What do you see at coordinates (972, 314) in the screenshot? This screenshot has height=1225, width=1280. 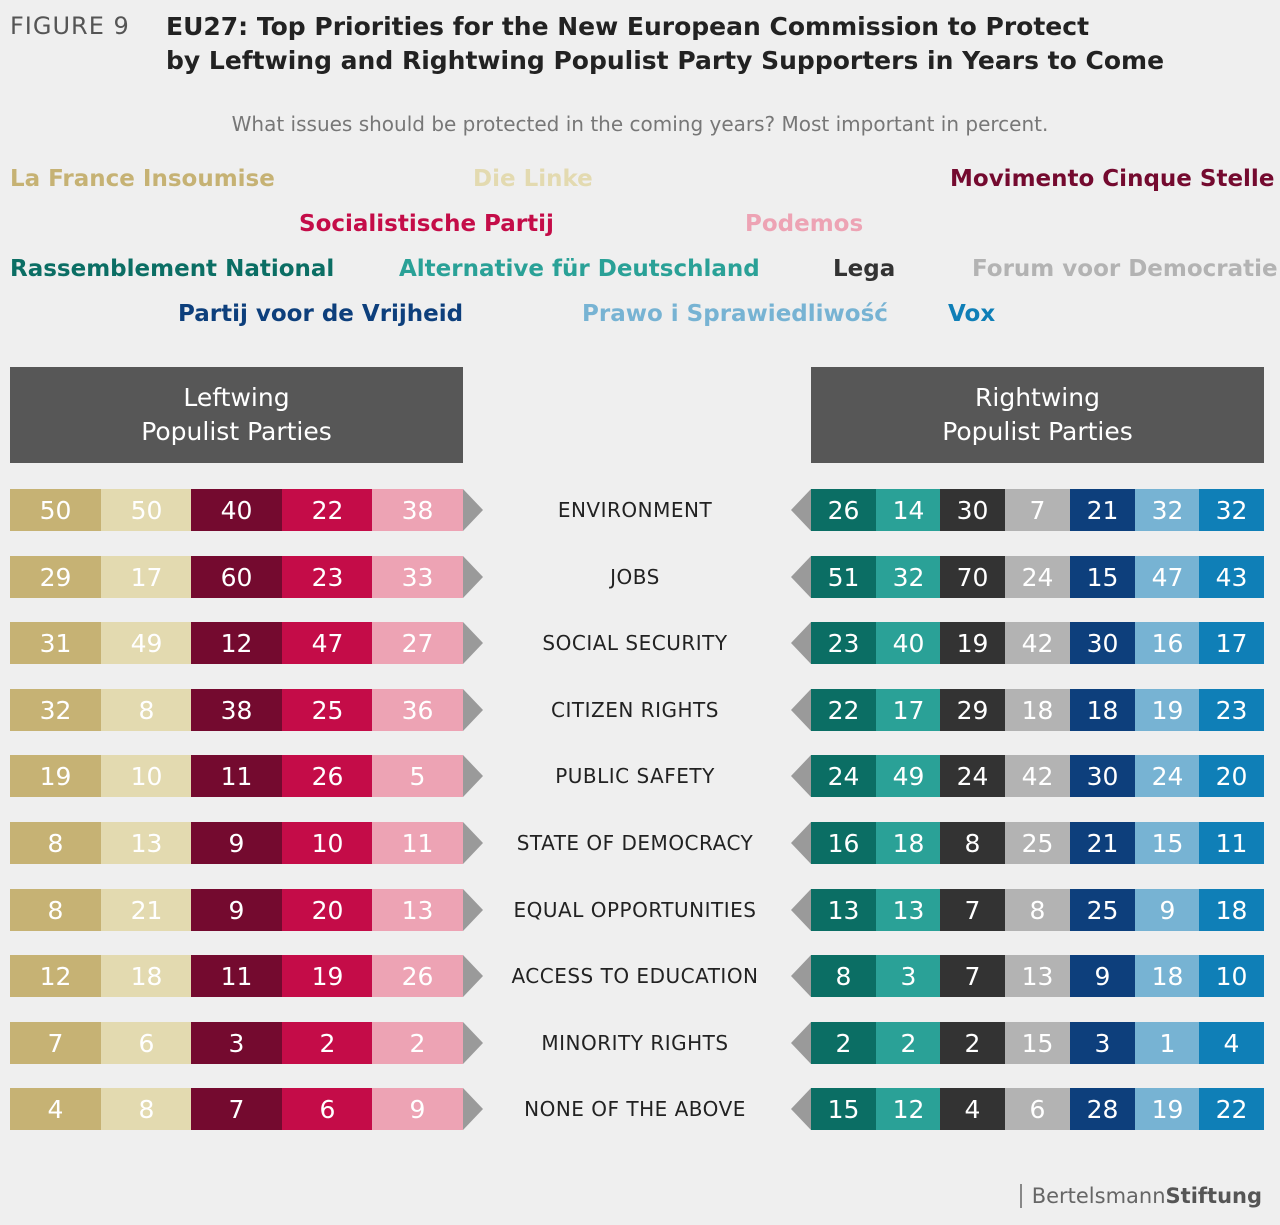 I see `legend-item-vox: Vox` at bounding box center [972, 314].